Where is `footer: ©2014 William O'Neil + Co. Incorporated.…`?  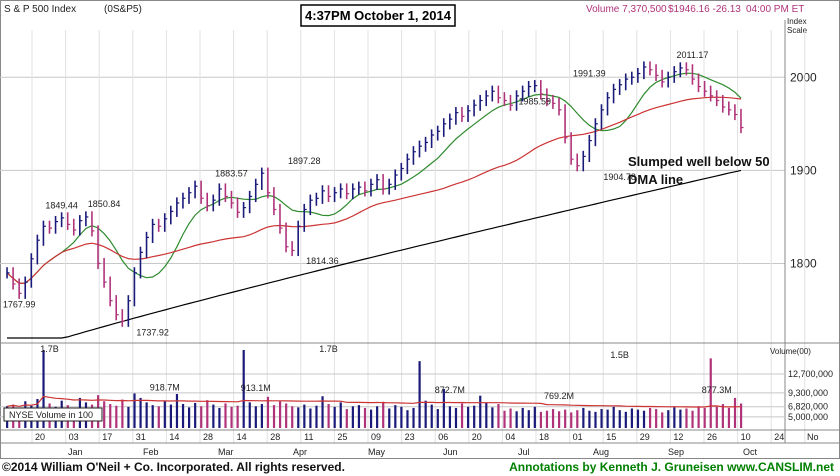 footer: ©2014 William O'Neil + Co. Incorporated.… is located at coordinates (420, 467).